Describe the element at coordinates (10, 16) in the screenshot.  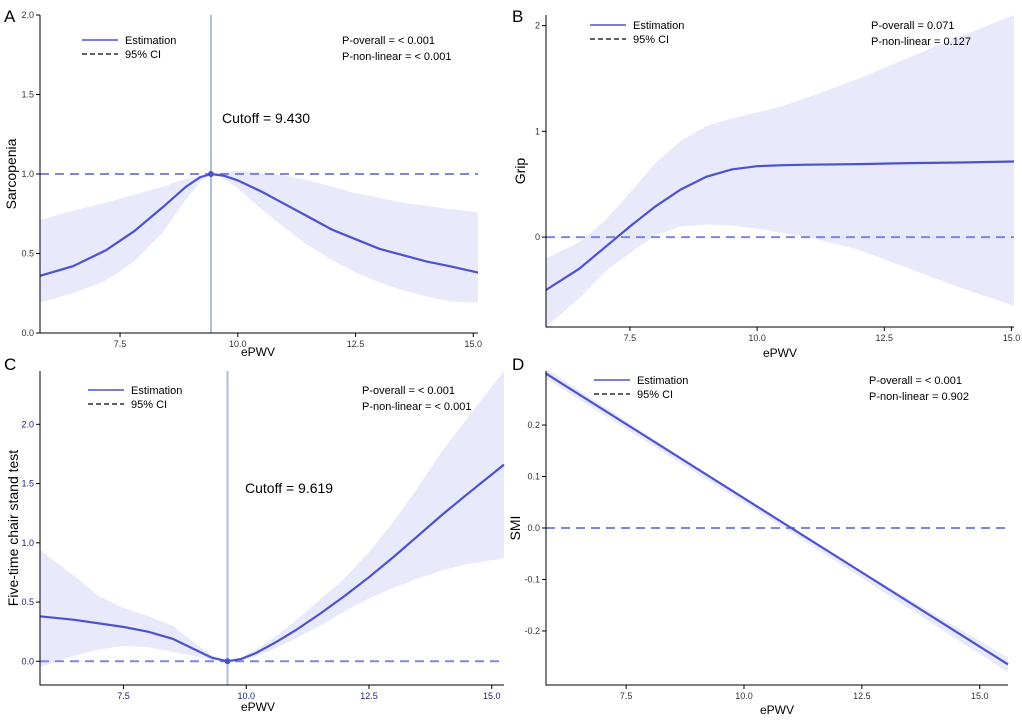
I see `panel-letter: A` at that location.